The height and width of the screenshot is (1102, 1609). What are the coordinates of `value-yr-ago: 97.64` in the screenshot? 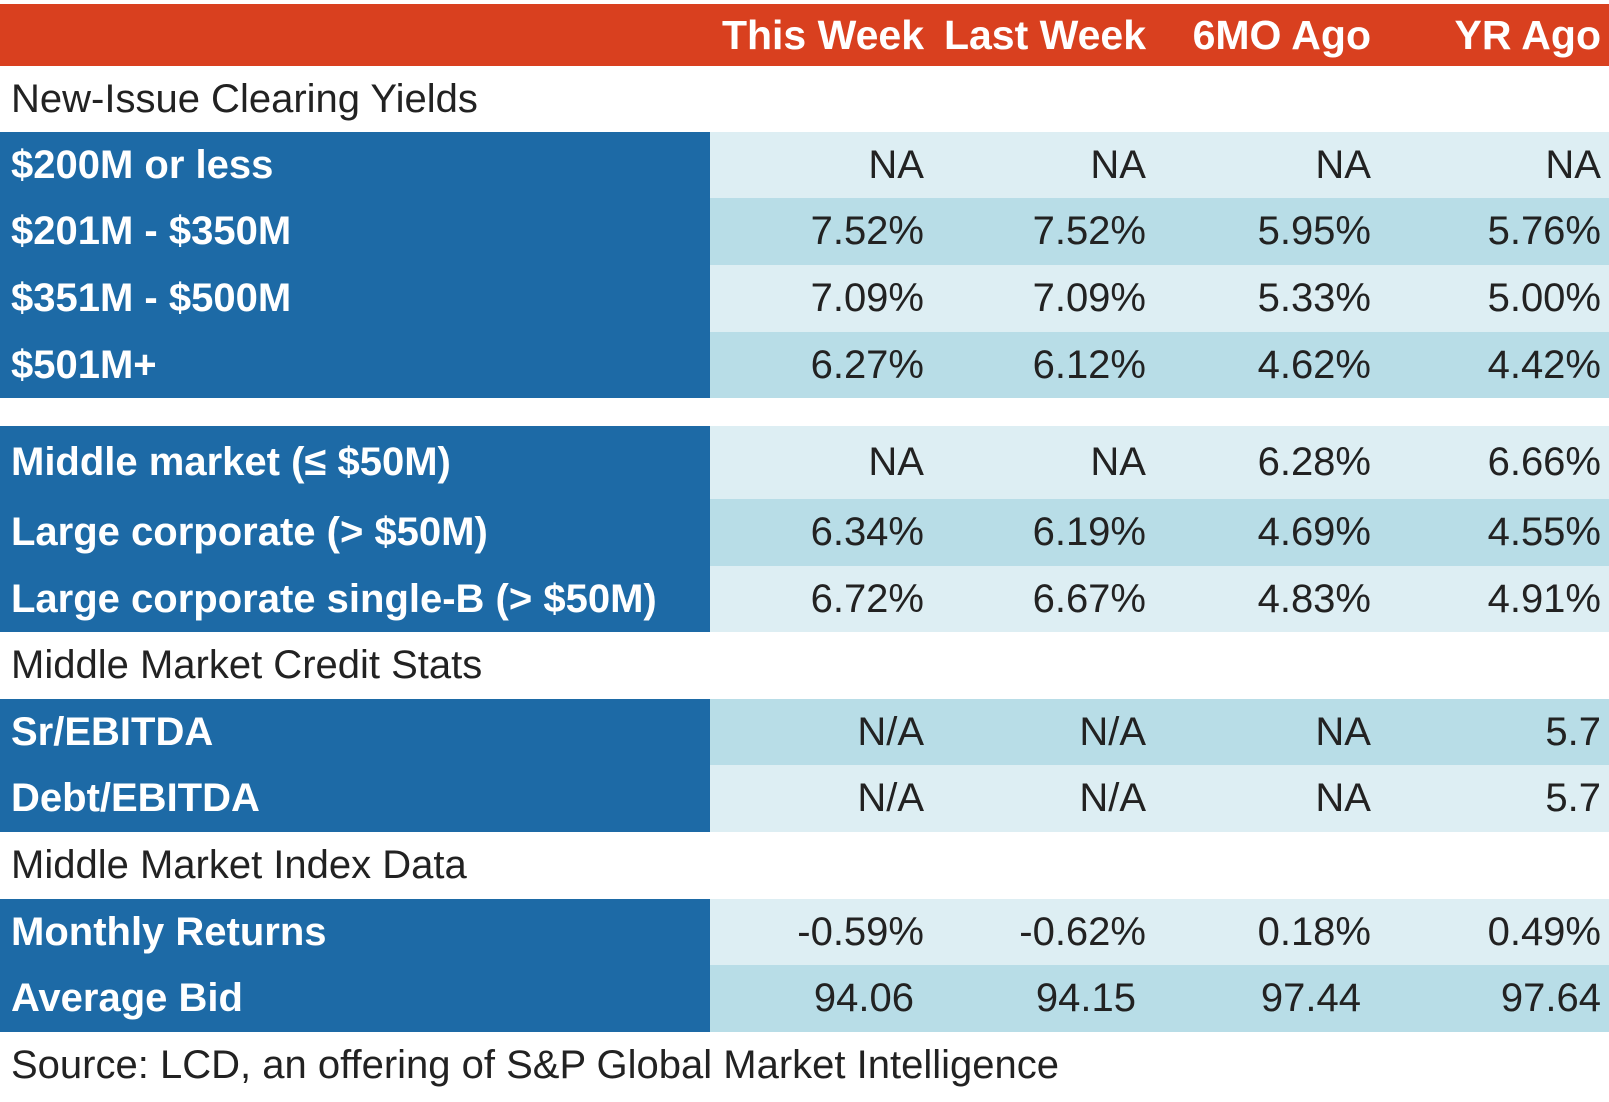 It's located at (1494, 998).